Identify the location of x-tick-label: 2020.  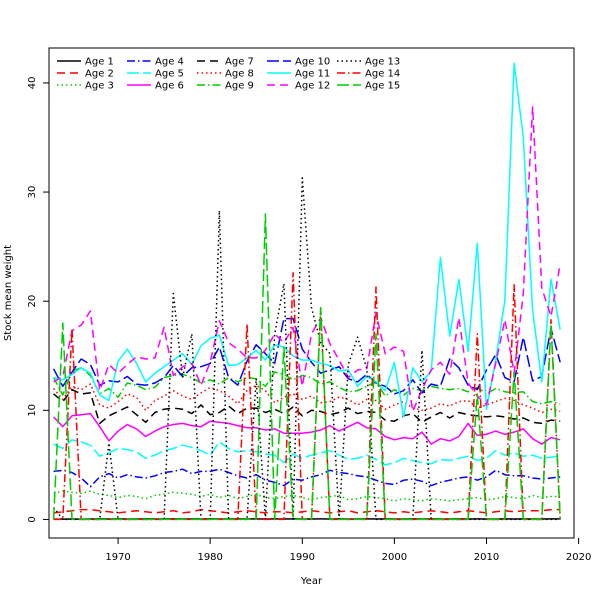
(578, 557).